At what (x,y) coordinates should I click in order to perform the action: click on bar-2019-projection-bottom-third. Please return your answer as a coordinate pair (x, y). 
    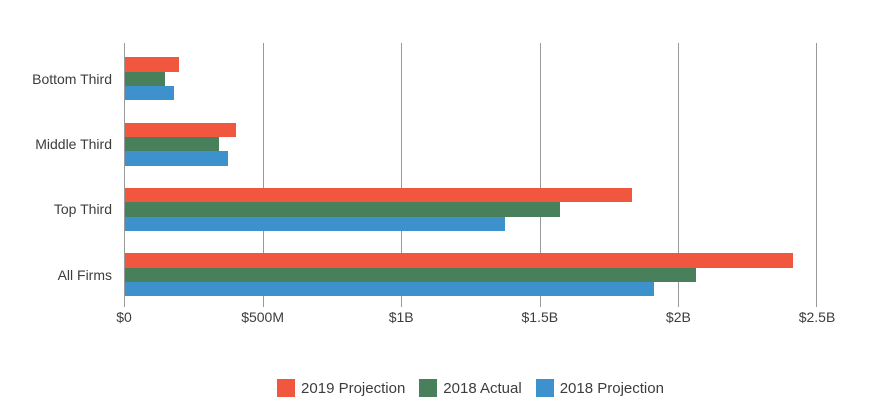
    Looking at the image, I should click on (152, 64).